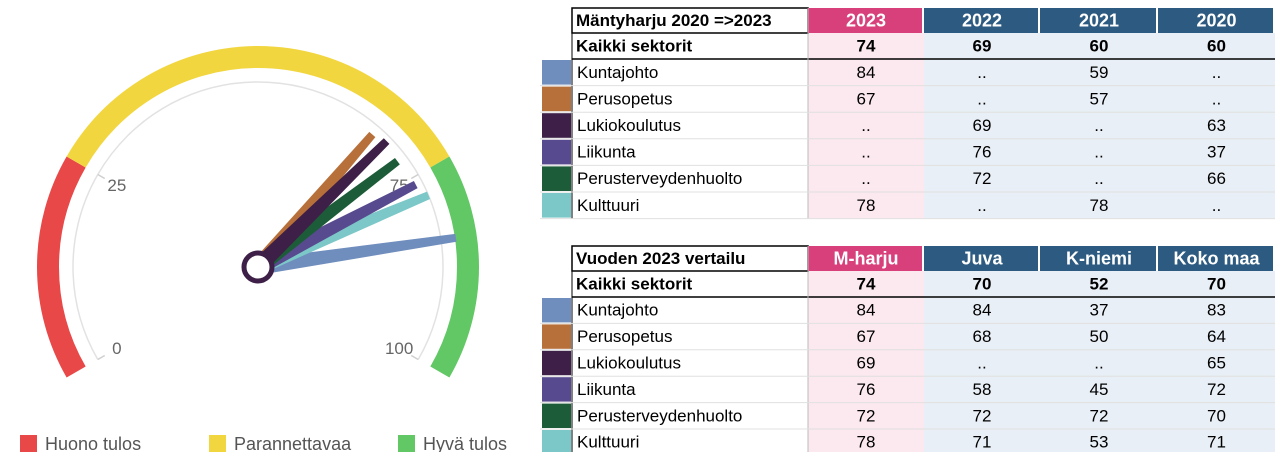 The width and height of the screenshot is (1275, 452). I want to click on cell-value: 65, so click(1216, 363).